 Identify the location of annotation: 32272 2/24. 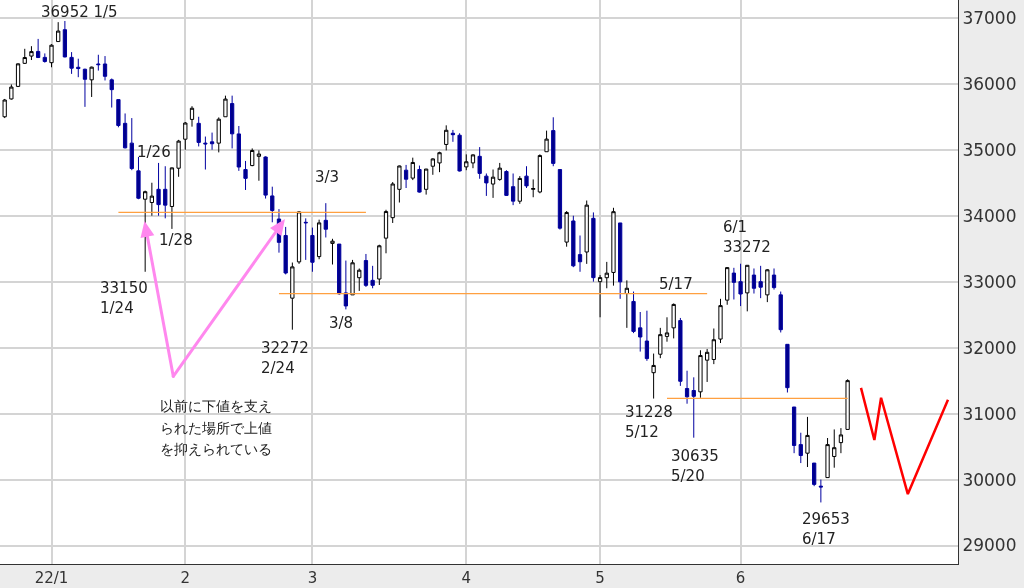
(285, 358).